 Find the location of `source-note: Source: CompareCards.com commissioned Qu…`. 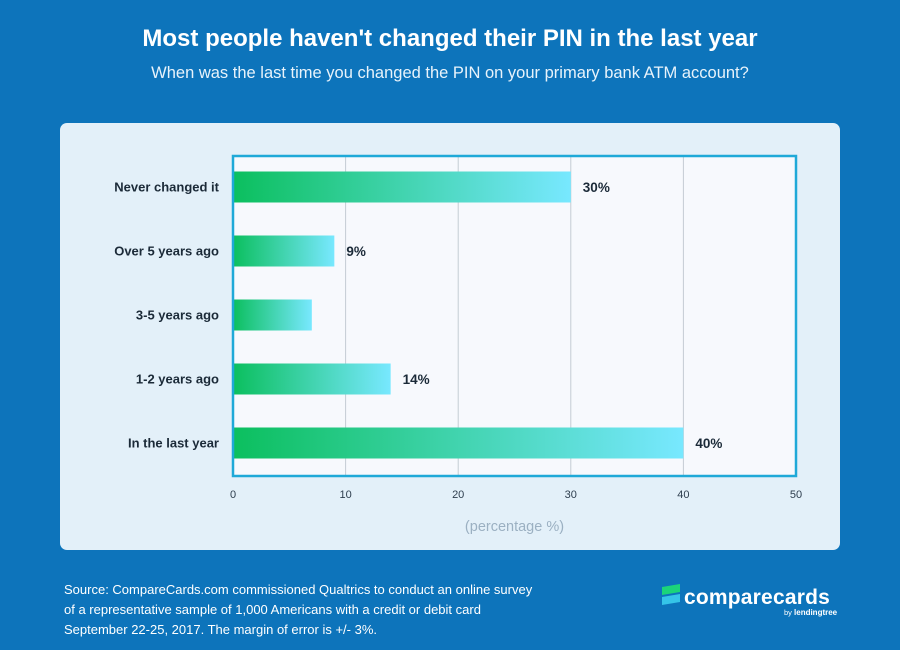

source-note: Source: CompareCards.com commissioned Qu… is located at coordinates (324, 610).